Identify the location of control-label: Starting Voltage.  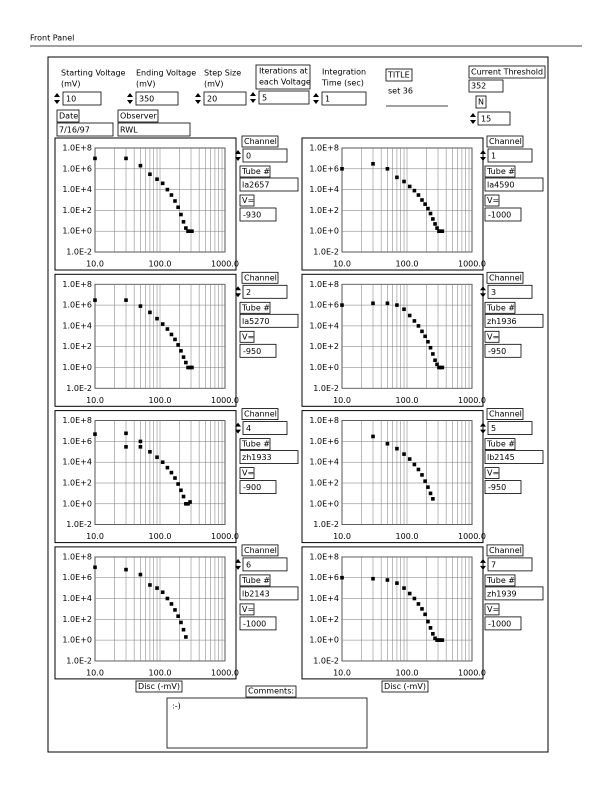
(93, 73).